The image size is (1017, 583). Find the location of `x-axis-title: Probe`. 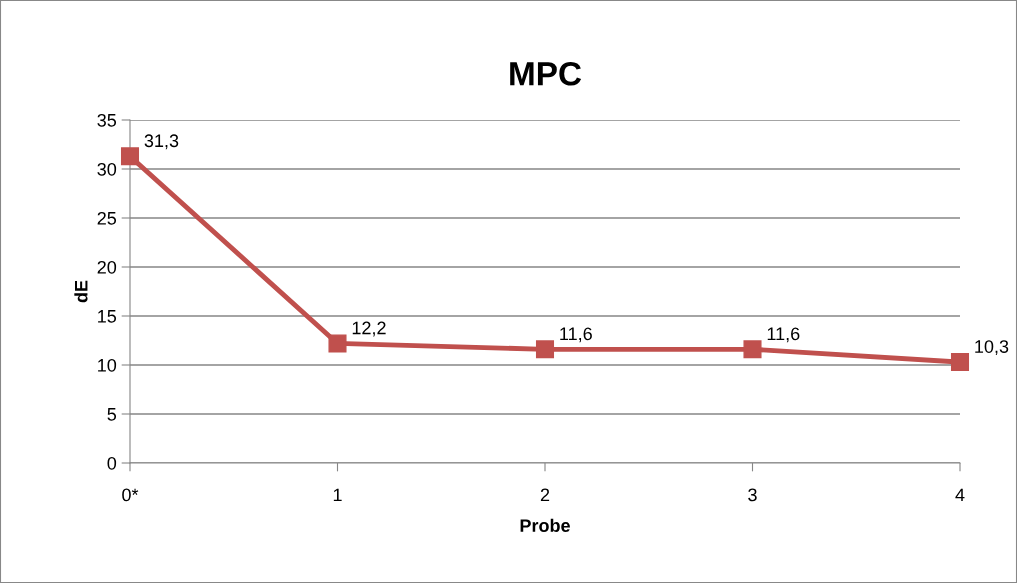

x-axis-title: Probe is located at coordinates (545, 525).